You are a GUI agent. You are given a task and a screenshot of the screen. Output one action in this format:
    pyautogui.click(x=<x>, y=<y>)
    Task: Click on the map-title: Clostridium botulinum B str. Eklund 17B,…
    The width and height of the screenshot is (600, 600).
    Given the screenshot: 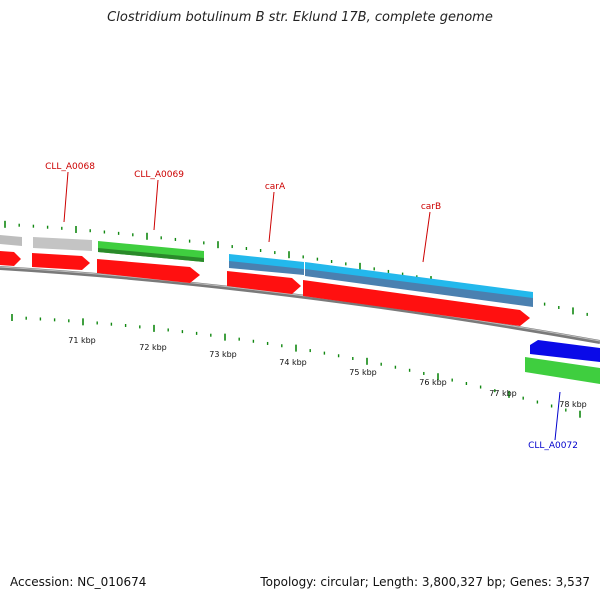 What is the action you would take?
    pyautogui.click(x=300, y=17)
    